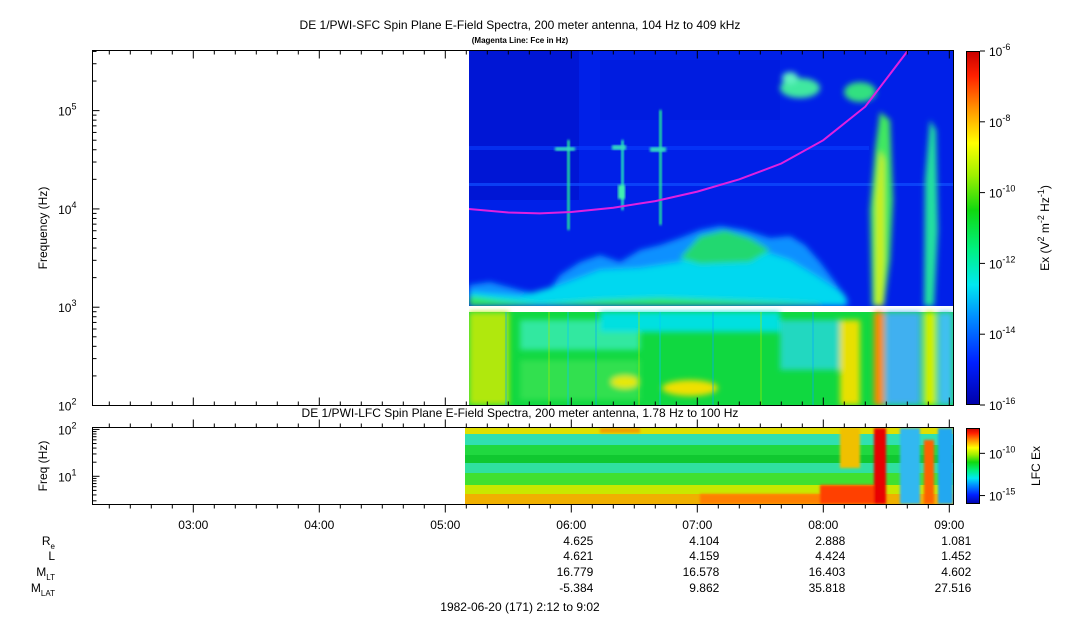  I want to click on ephemeris-value: 2.888, so click(830, 541).